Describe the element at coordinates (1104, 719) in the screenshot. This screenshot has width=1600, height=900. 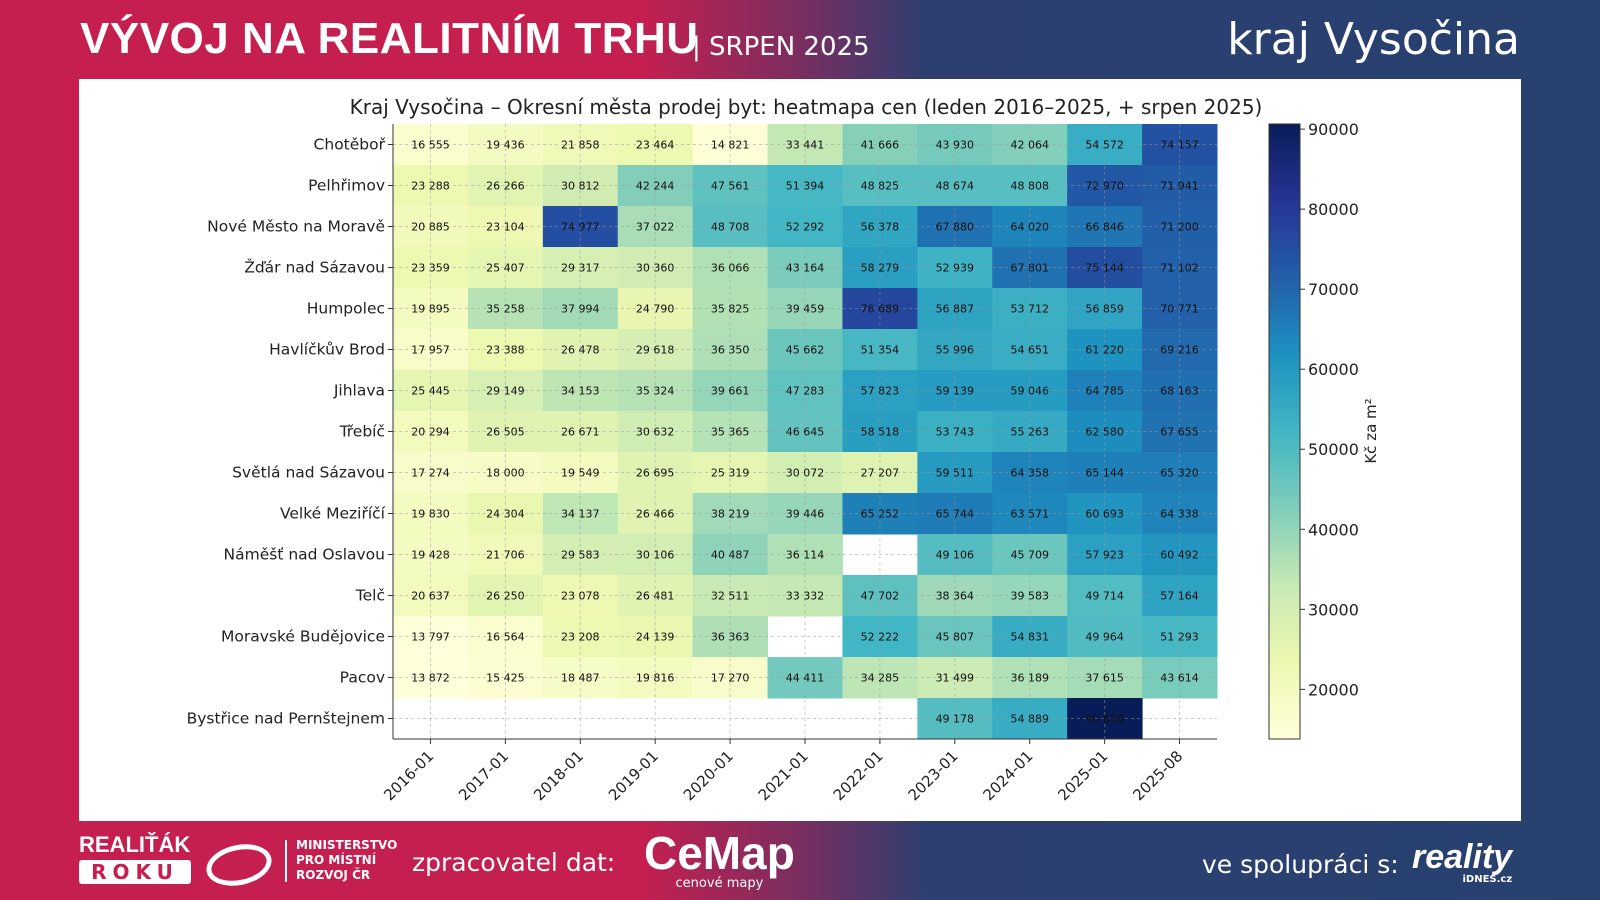
I see `cell-value-label: 90 638` at that location.